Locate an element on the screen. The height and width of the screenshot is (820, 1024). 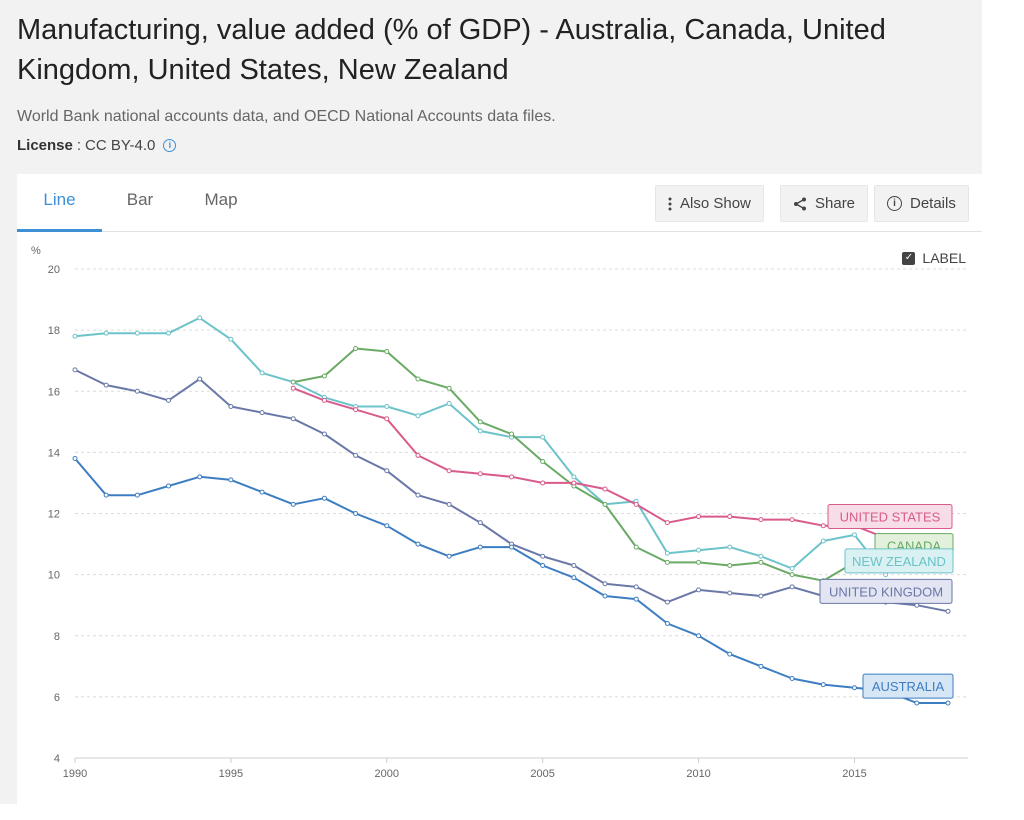
x-tick-label: 1995 is located at coordinates (231, 774).